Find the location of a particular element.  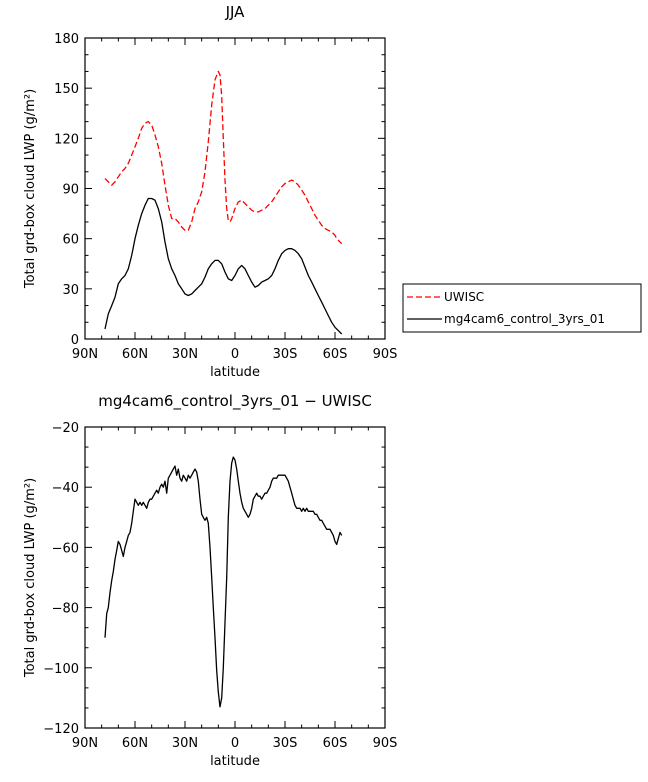

y-tick-label: −120 is located at coordinates (61, 729).